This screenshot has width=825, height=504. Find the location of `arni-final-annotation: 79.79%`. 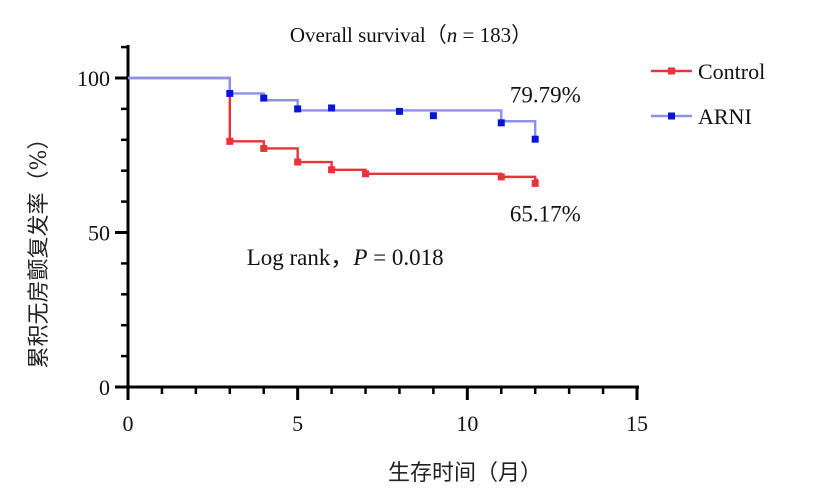

arni-final-annotation: 79.79% is located at coordinates (545, 95).